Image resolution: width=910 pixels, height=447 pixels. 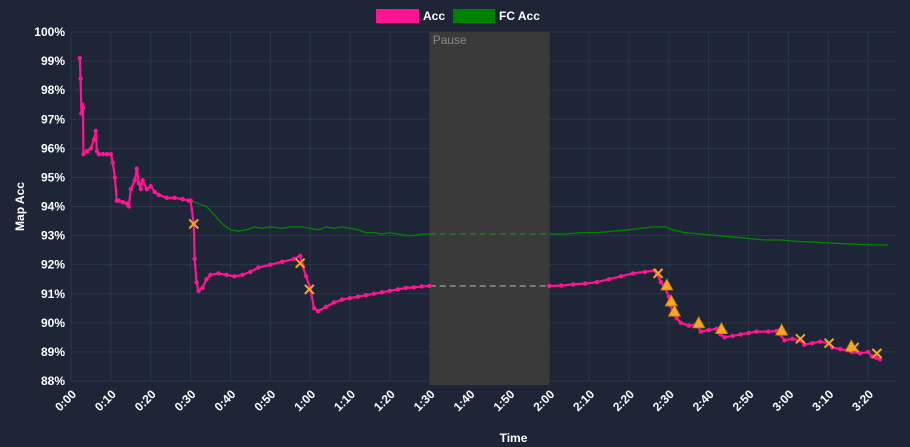 What do you see at coordinates (49, 32) in the screenshot?
I see `y-tick-label: 100%` at bounding box center [49, 32].